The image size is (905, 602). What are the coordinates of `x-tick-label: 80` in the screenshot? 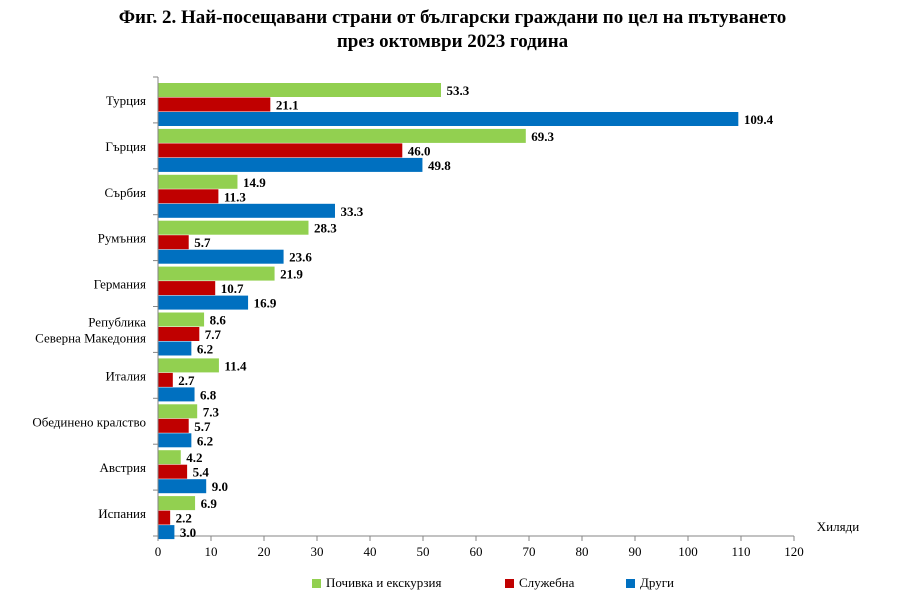 It's located at (582, 551).